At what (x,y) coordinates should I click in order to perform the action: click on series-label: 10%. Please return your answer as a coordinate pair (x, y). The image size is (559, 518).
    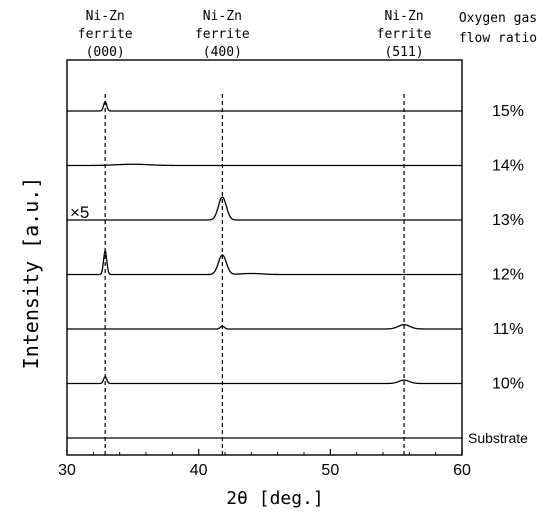
    Looking at the image, I should click on (508, 384).